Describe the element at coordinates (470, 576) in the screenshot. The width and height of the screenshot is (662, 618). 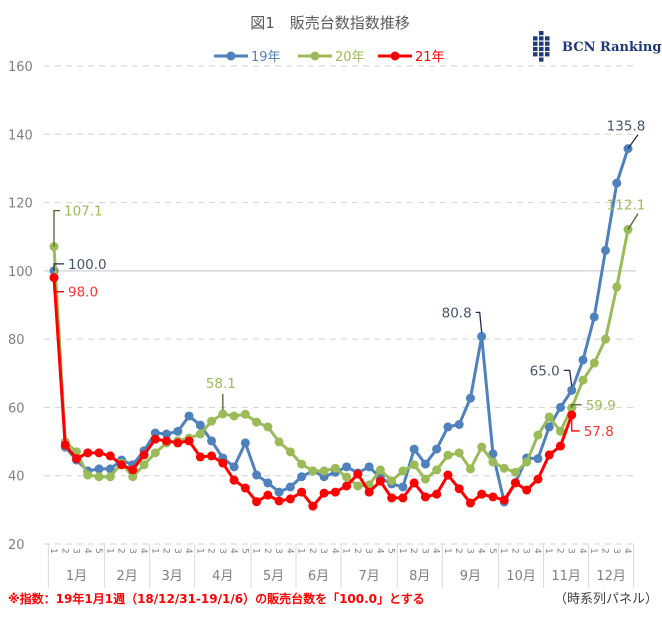
I see `month-label: 9月` at that location.